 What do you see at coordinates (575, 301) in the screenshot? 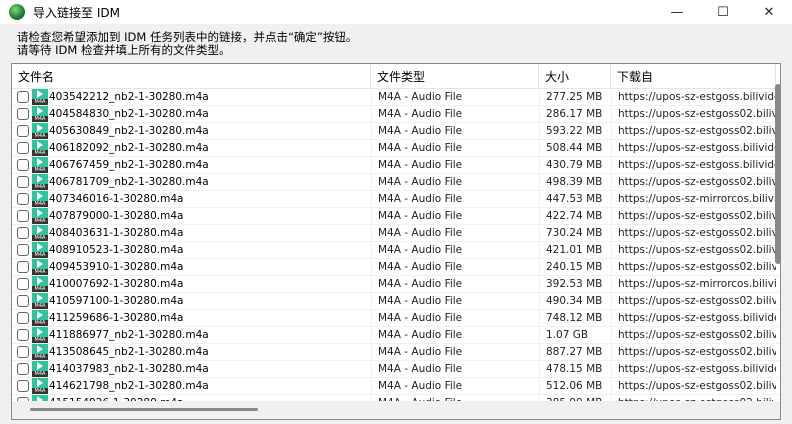
I see `file-size: 490.34 MB` at bounding box center [575, 301].